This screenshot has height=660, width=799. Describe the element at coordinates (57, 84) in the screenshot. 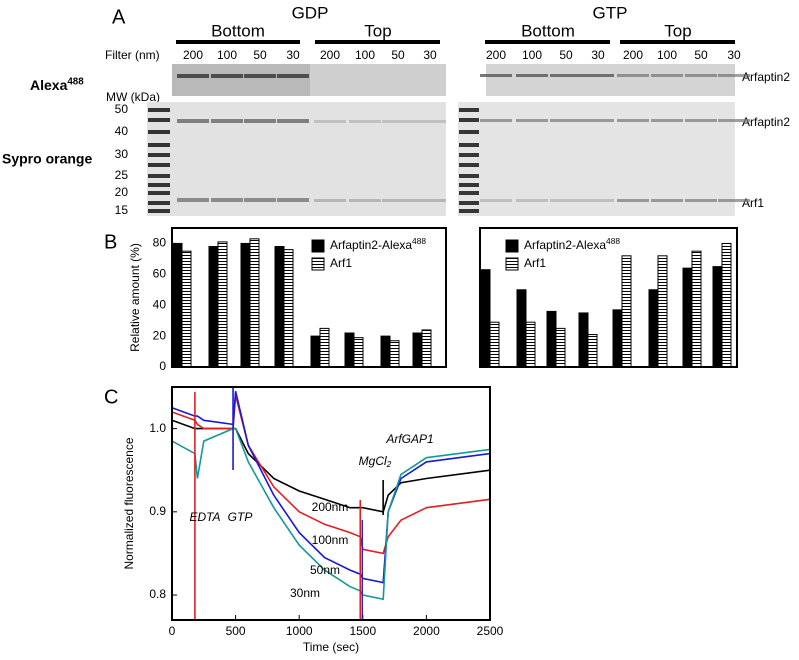

I see `stain-label: Alexa488` at that location.